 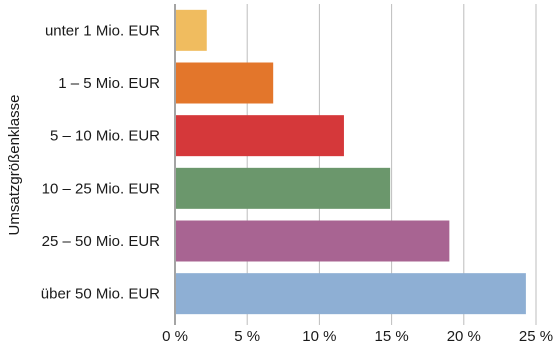 I want to click on category-label: unter 1 Mio. EUR, so click(x=102, y=30).